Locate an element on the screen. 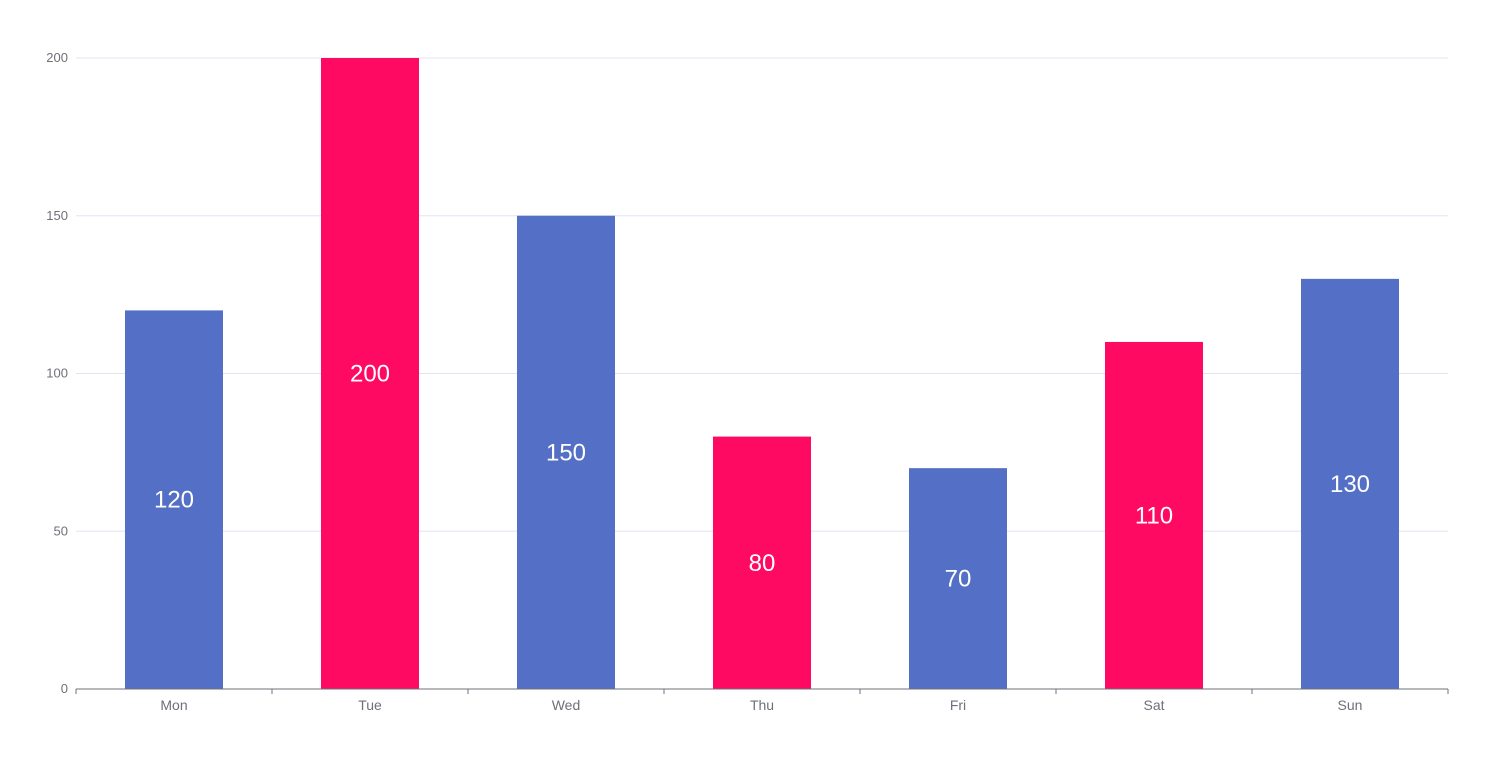 The width and height of the screenshot is (1502, 763). bar-tue is located at coordinates (370, 373).